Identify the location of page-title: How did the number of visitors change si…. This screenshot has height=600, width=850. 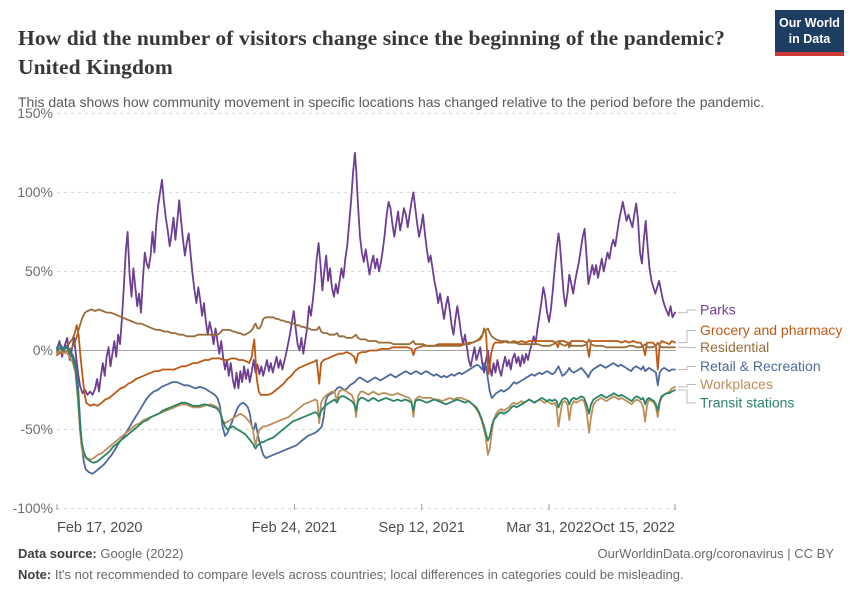
(371, 52).